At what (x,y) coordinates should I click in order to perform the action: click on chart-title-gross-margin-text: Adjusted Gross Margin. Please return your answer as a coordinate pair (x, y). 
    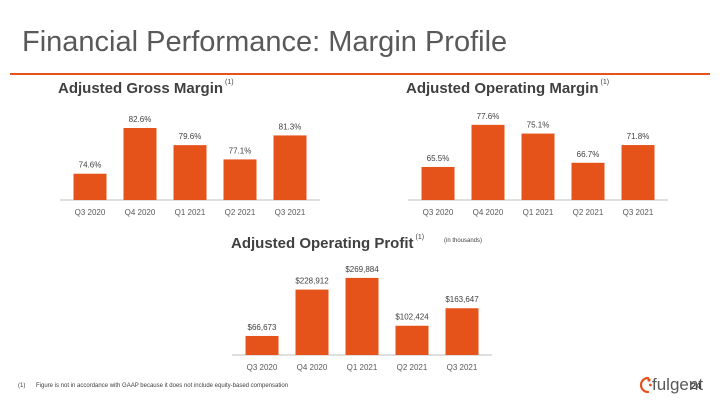
    Looking at the image, I should click on (141, 88).